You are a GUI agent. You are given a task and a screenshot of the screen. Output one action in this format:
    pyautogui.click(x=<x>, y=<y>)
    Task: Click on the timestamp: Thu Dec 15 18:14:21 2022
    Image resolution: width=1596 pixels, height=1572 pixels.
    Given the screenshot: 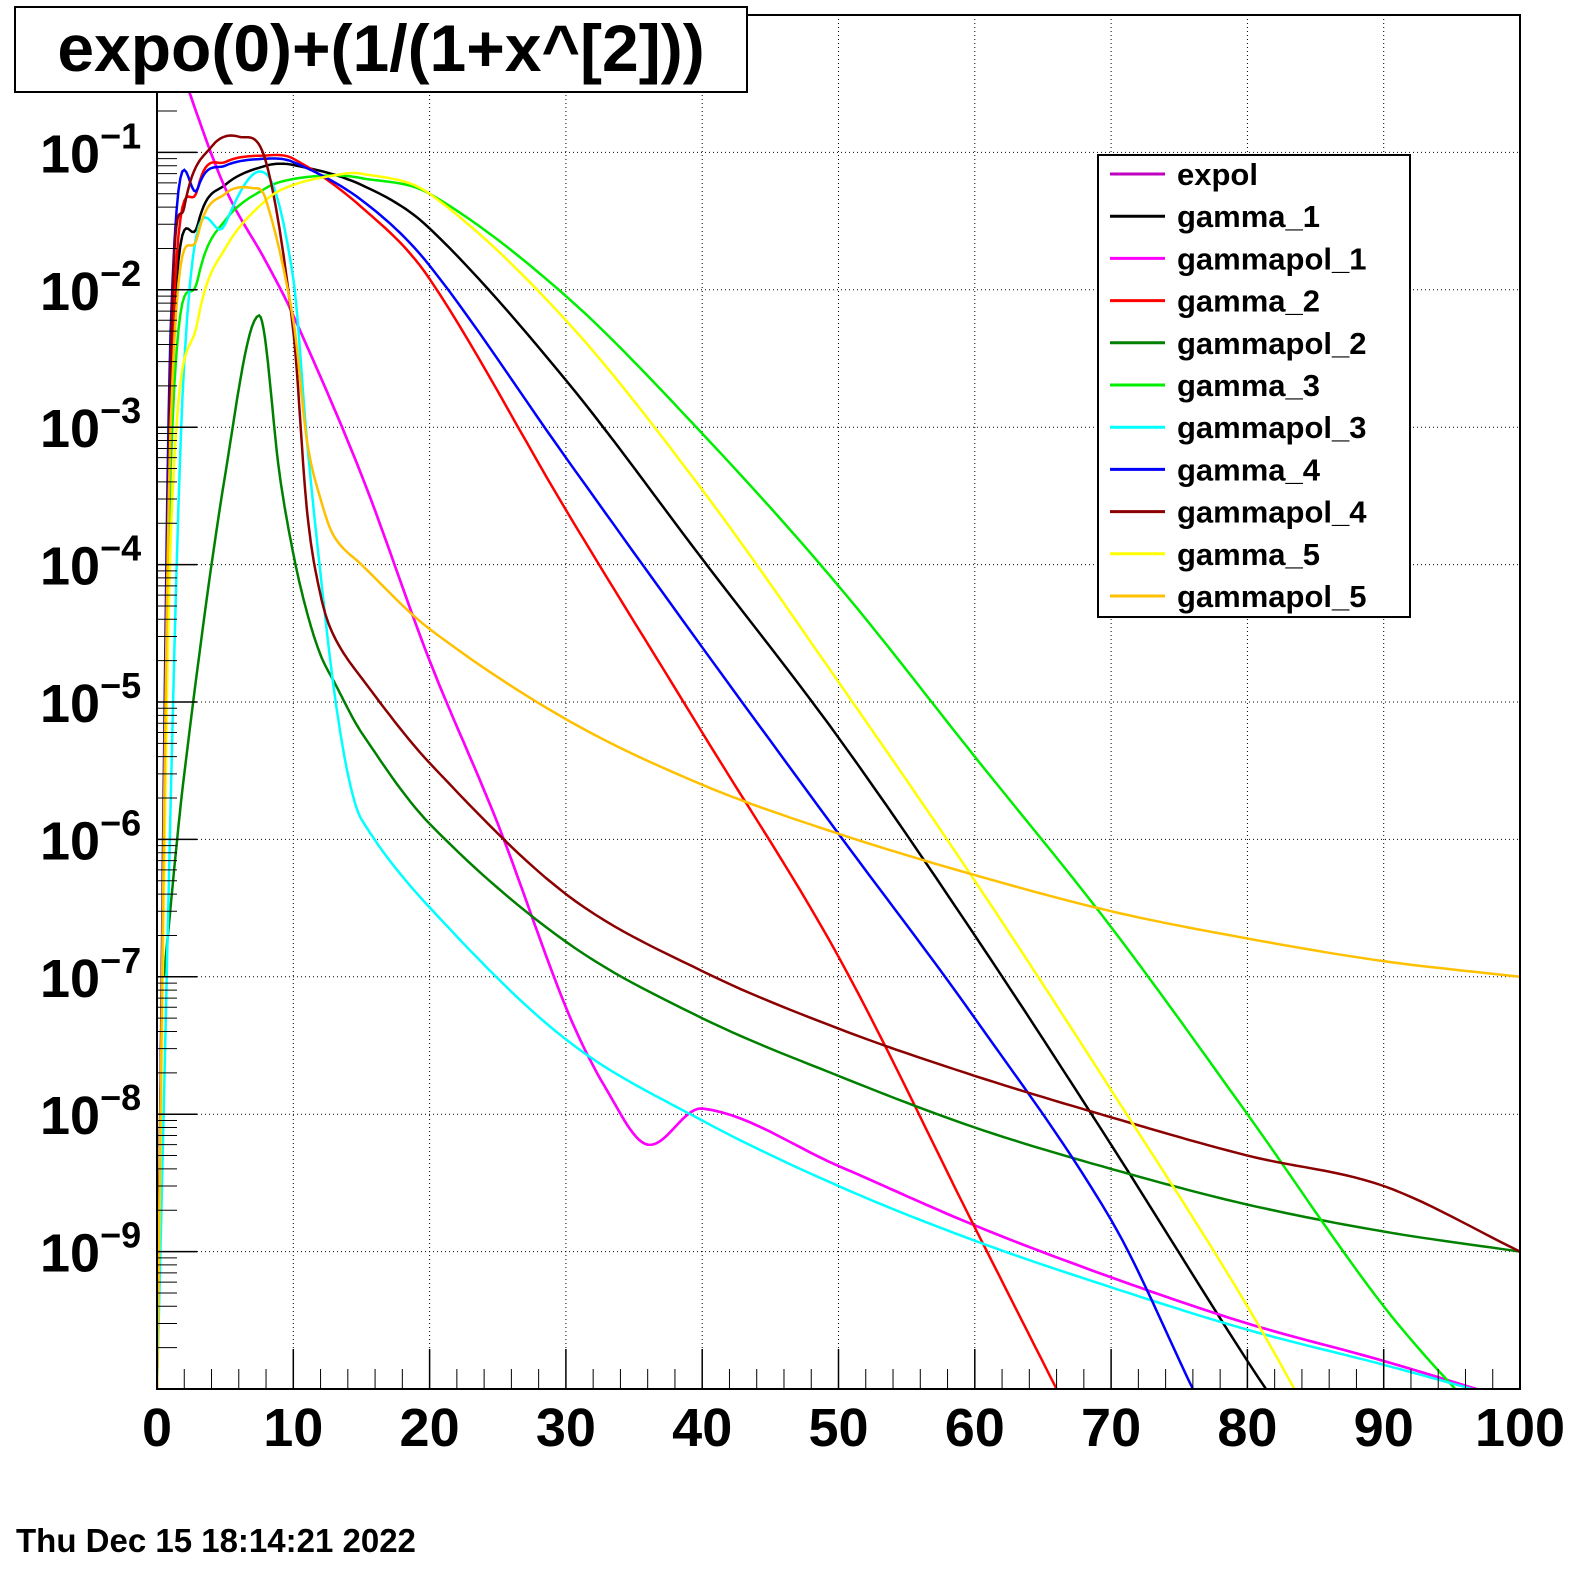 What is the action you would take?
    pyautogui.click(x=216, y=1540)
    